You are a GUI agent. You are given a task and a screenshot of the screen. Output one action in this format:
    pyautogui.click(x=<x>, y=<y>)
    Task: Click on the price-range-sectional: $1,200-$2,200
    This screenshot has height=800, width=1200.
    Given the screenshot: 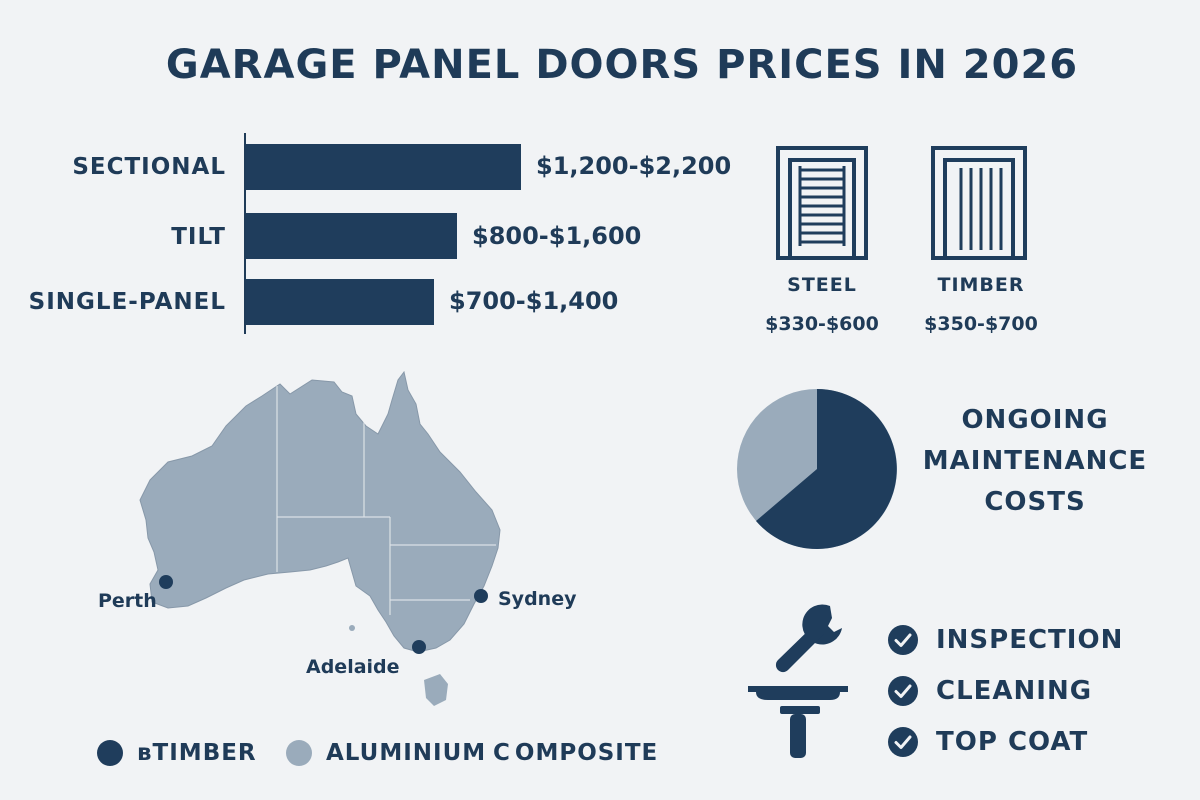 What is the action you would take?
    pyautogui.click(x=634, y=166)
    